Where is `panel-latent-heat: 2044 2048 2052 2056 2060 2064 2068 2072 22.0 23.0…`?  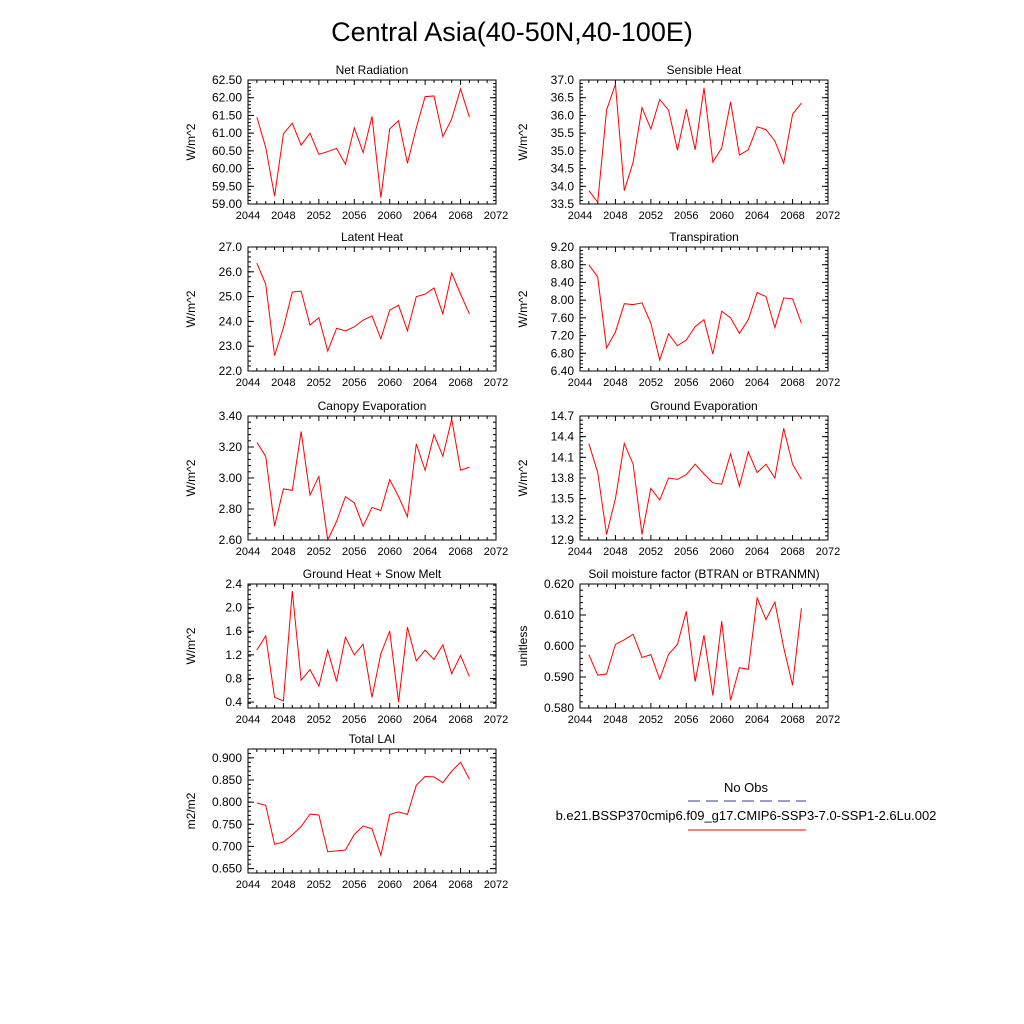 panel-latent-heat: 2044 2048 2052 2056 2060 2064 2068 2072 22.0 23.0… is located at coordinates (346, 309).